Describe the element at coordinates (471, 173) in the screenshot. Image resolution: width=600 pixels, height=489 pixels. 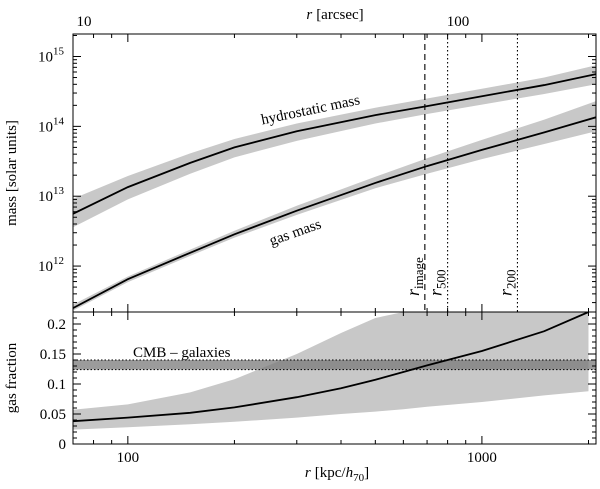
I see `top-reference-lines` at that location.